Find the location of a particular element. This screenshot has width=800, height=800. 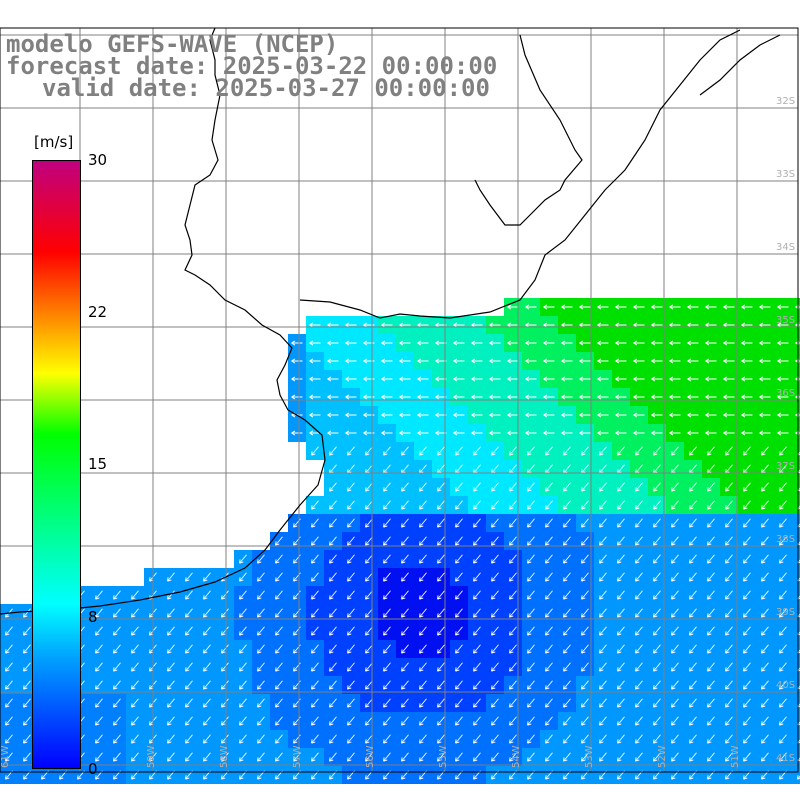

latitude-label: 33S is located at coordinates (785, 174).